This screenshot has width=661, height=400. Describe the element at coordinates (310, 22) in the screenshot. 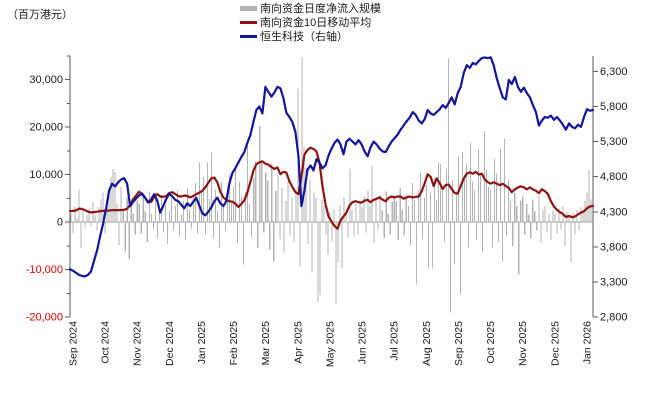

I see `legend: 南向资金日度净流入规模 南向资金10日移动平均 恒生科技（右轴）` at that location.